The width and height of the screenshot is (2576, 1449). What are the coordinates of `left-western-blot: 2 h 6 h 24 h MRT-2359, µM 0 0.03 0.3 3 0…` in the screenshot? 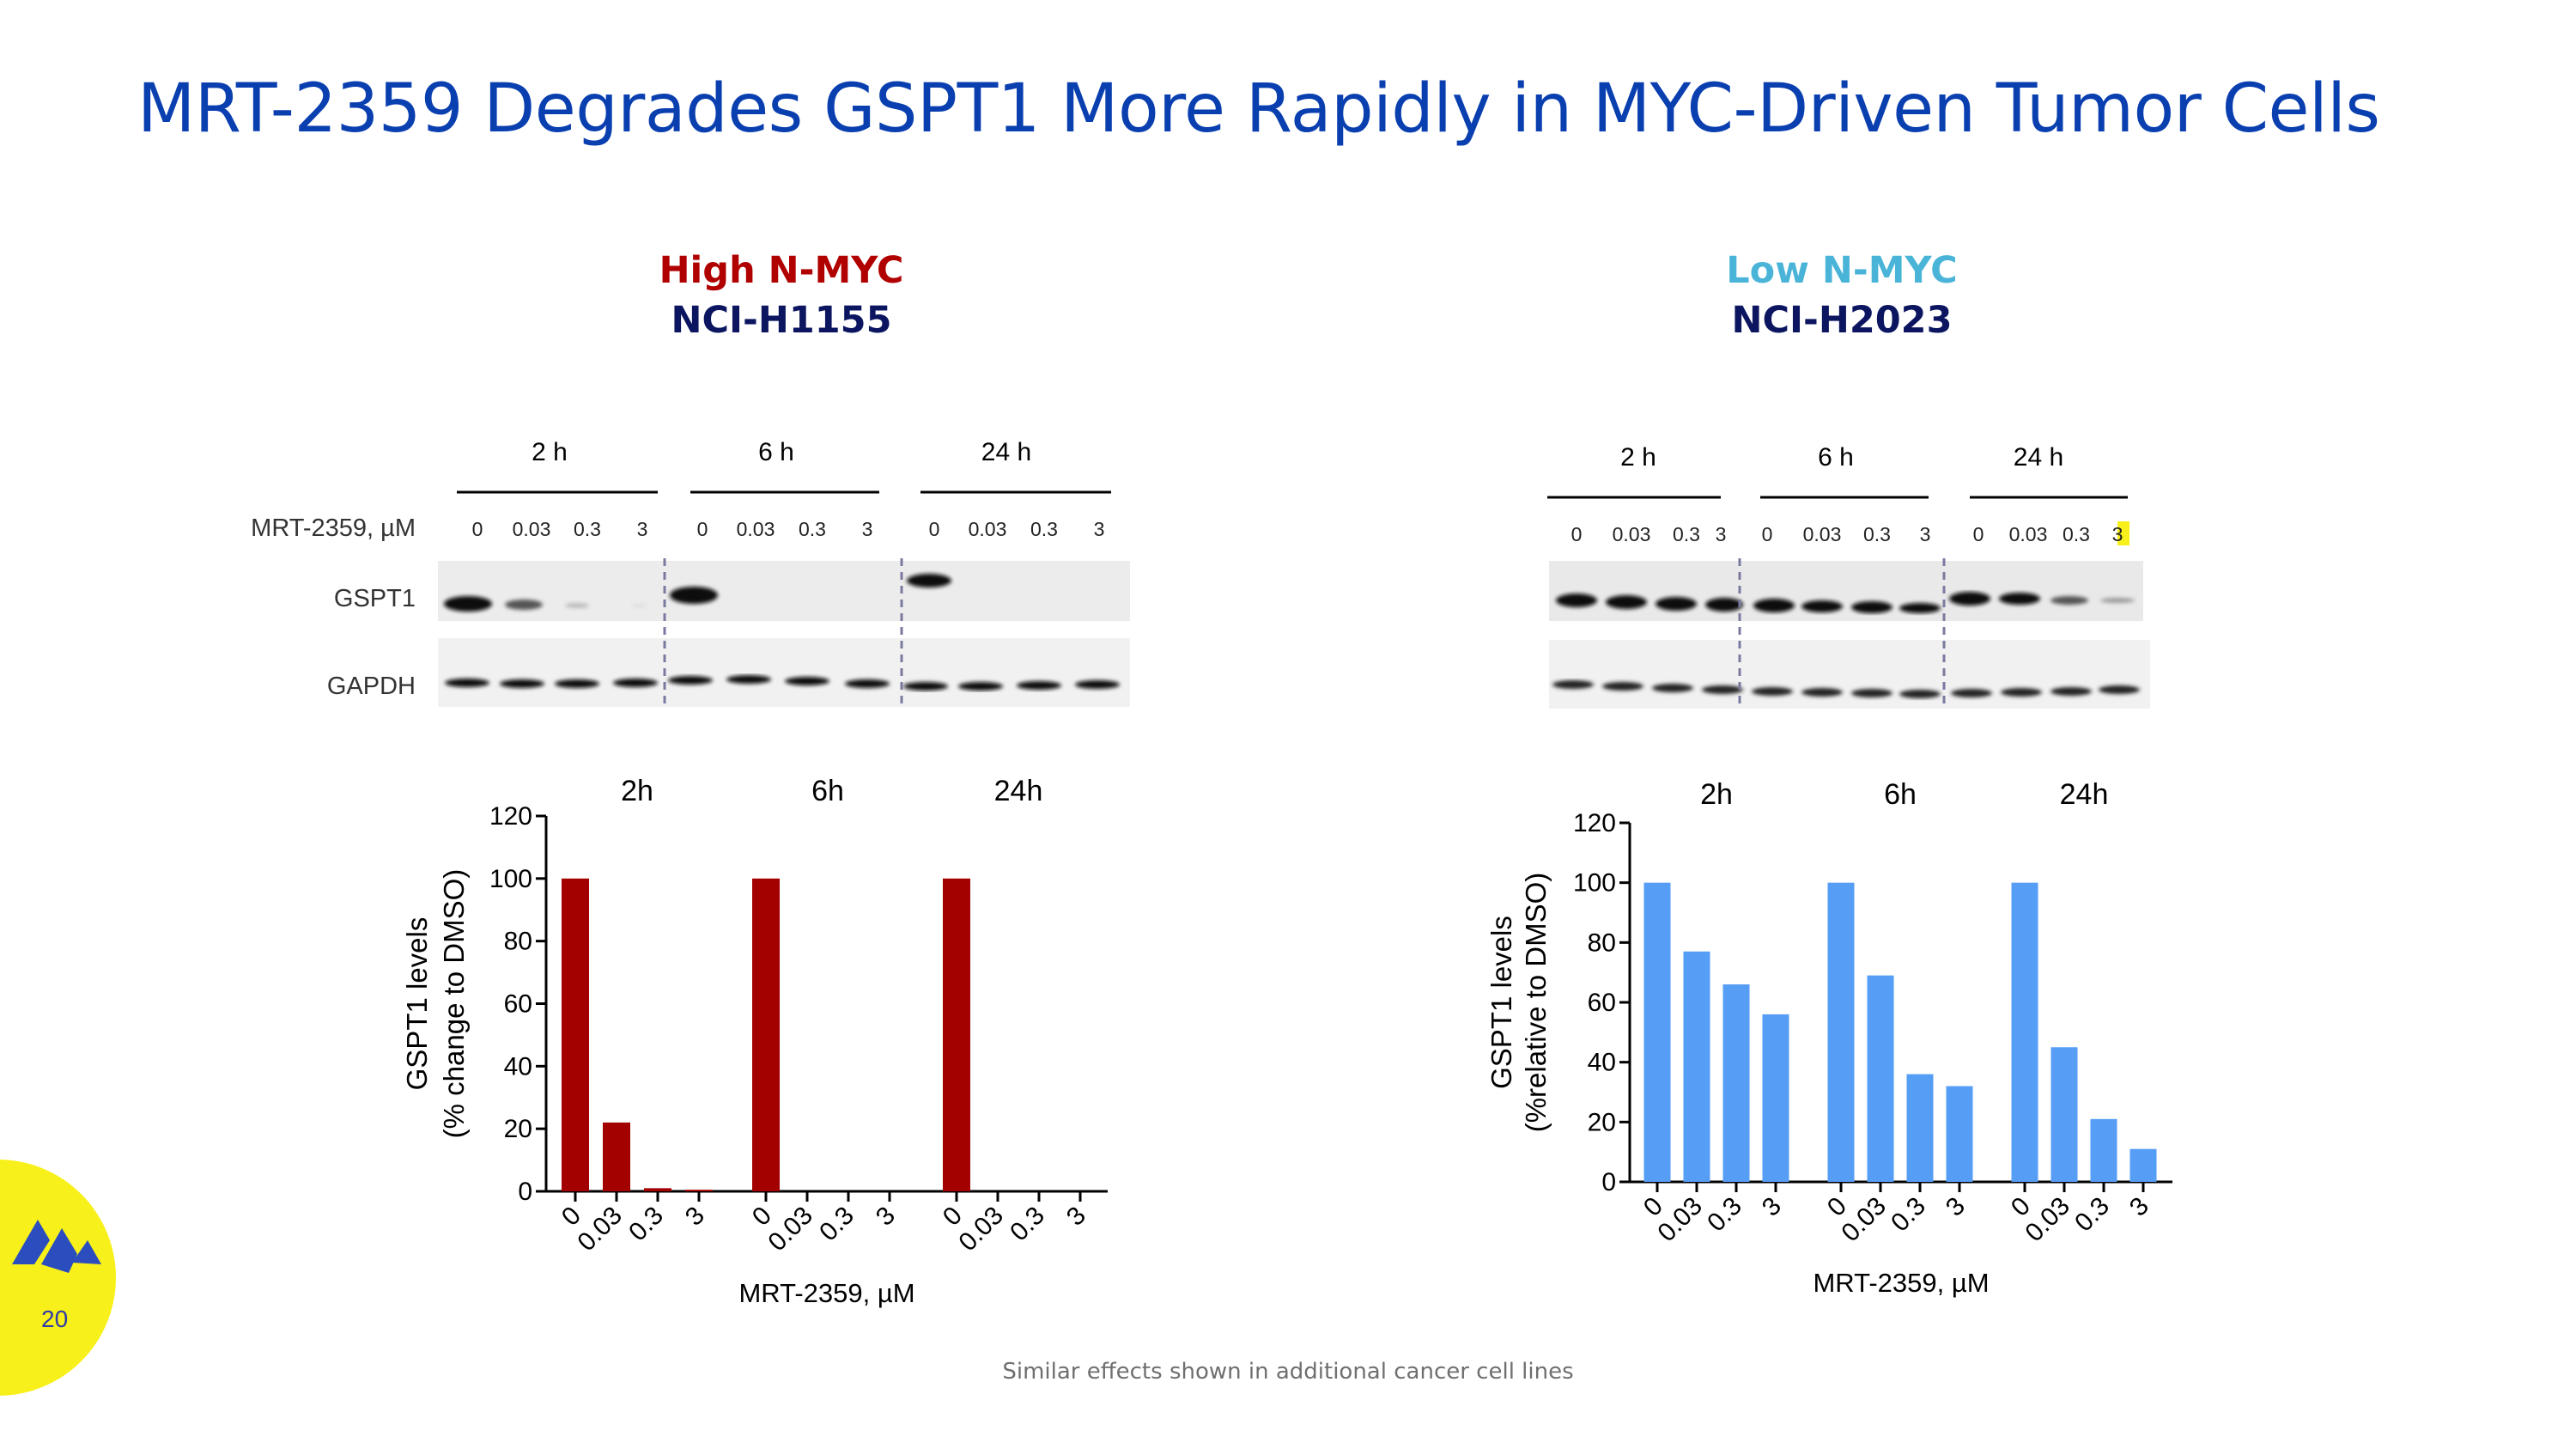 It's located at (691, 573).